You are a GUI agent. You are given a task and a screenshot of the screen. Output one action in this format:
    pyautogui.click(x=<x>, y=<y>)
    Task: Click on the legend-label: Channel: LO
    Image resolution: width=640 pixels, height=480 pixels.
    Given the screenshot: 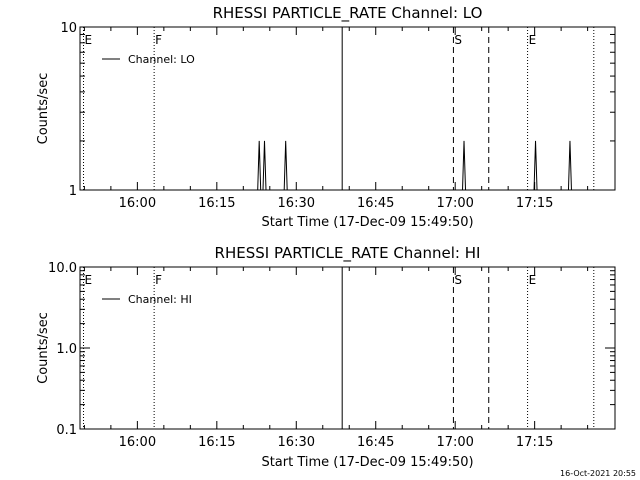 What is the action you would take?
    pyautogui.click(x=161, y=59)
    